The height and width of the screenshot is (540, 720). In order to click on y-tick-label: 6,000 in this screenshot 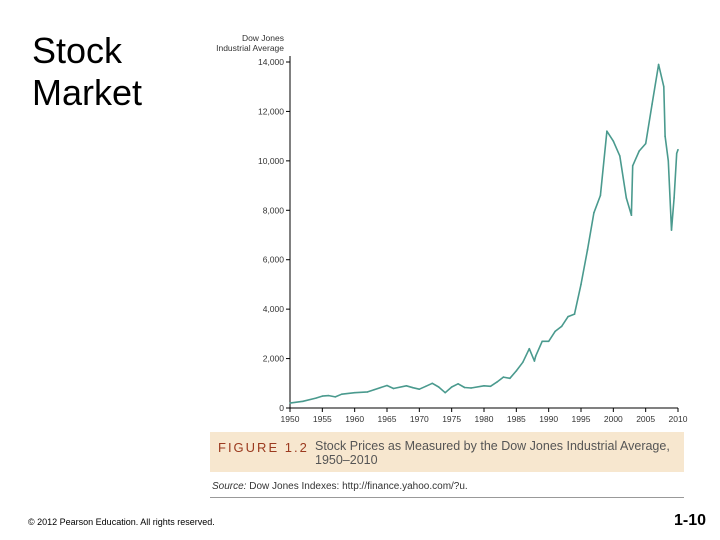, I will do `click(274, 260)`.